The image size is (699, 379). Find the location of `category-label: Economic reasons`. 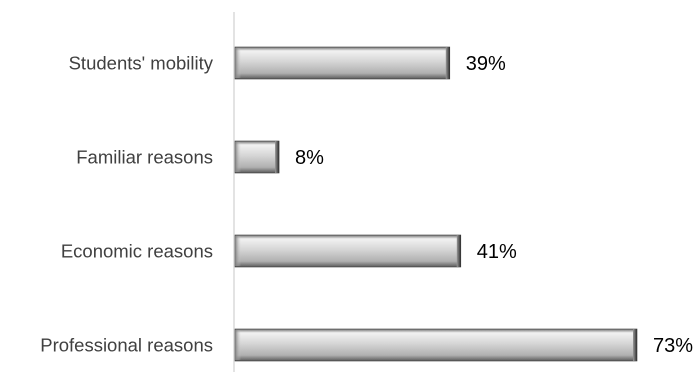

category-label: Economic reasons is located at coordinates (137, 251).